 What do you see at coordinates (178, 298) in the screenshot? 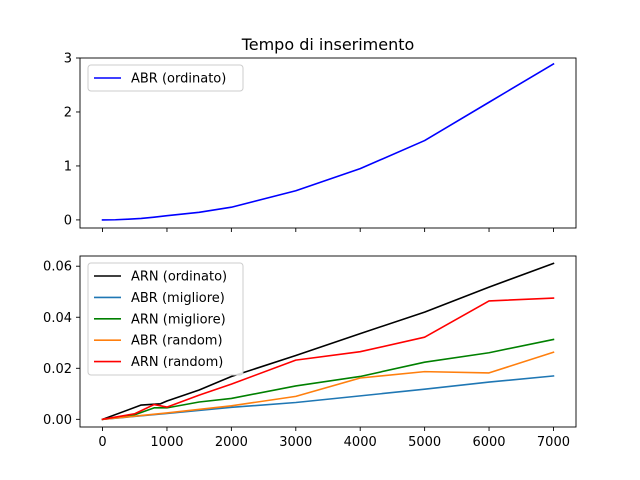
I see `legend-label: ABR (migliore)` at bounding box center [178, 298].